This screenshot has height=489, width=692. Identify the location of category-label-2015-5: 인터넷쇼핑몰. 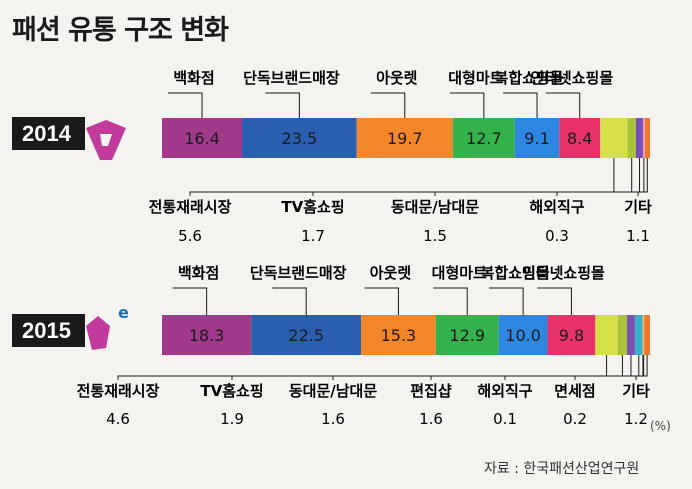
(563, 273).